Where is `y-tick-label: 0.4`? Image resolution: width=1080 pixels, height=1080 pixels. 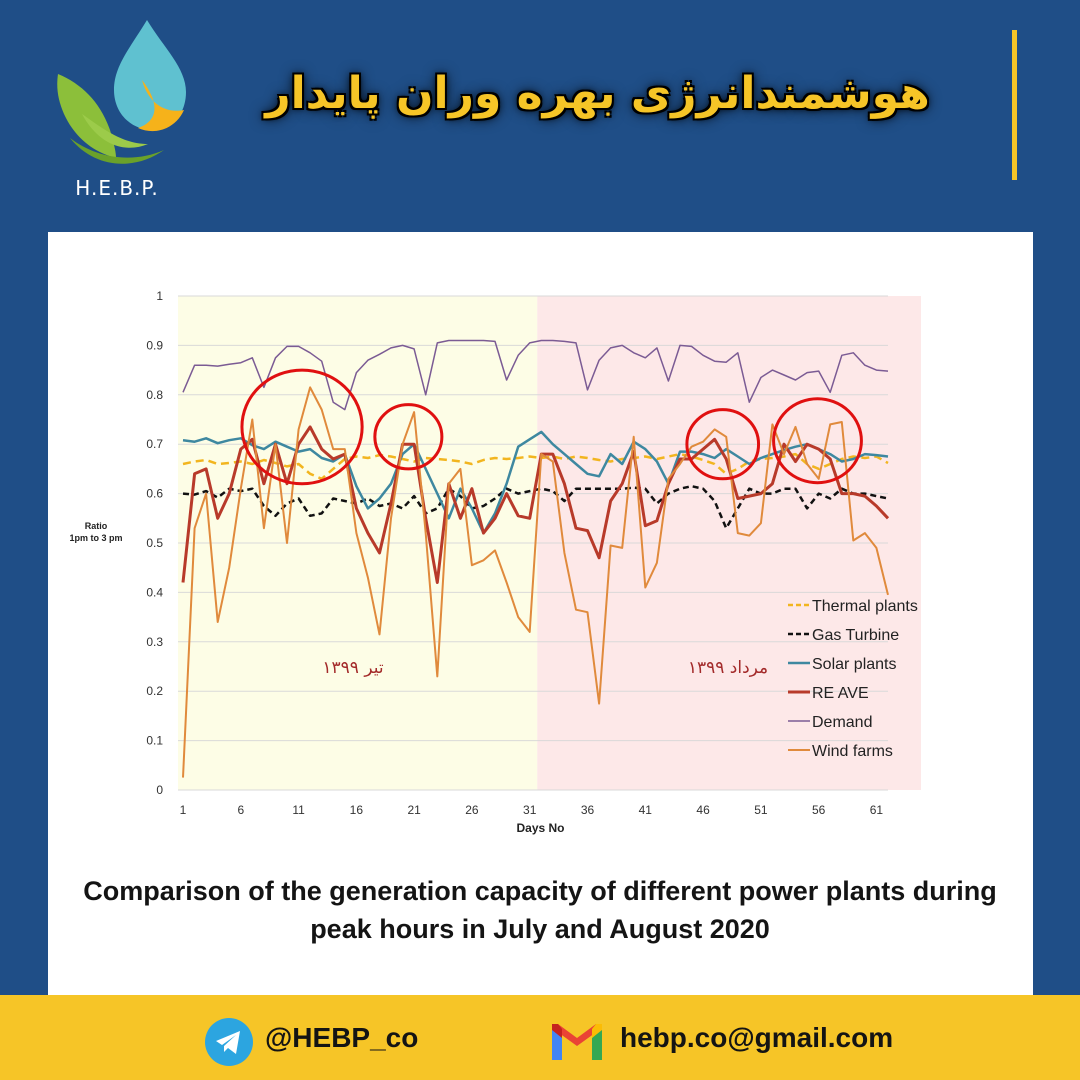
y-tick-label: 0.4 is located at coordinates (154, 592).